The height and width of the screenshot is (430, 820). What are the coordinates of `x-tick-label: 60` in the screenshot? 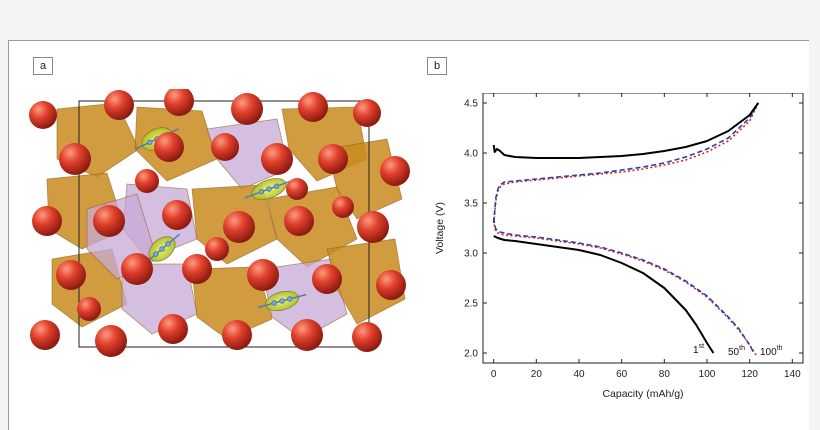 It's located at (622, 374).